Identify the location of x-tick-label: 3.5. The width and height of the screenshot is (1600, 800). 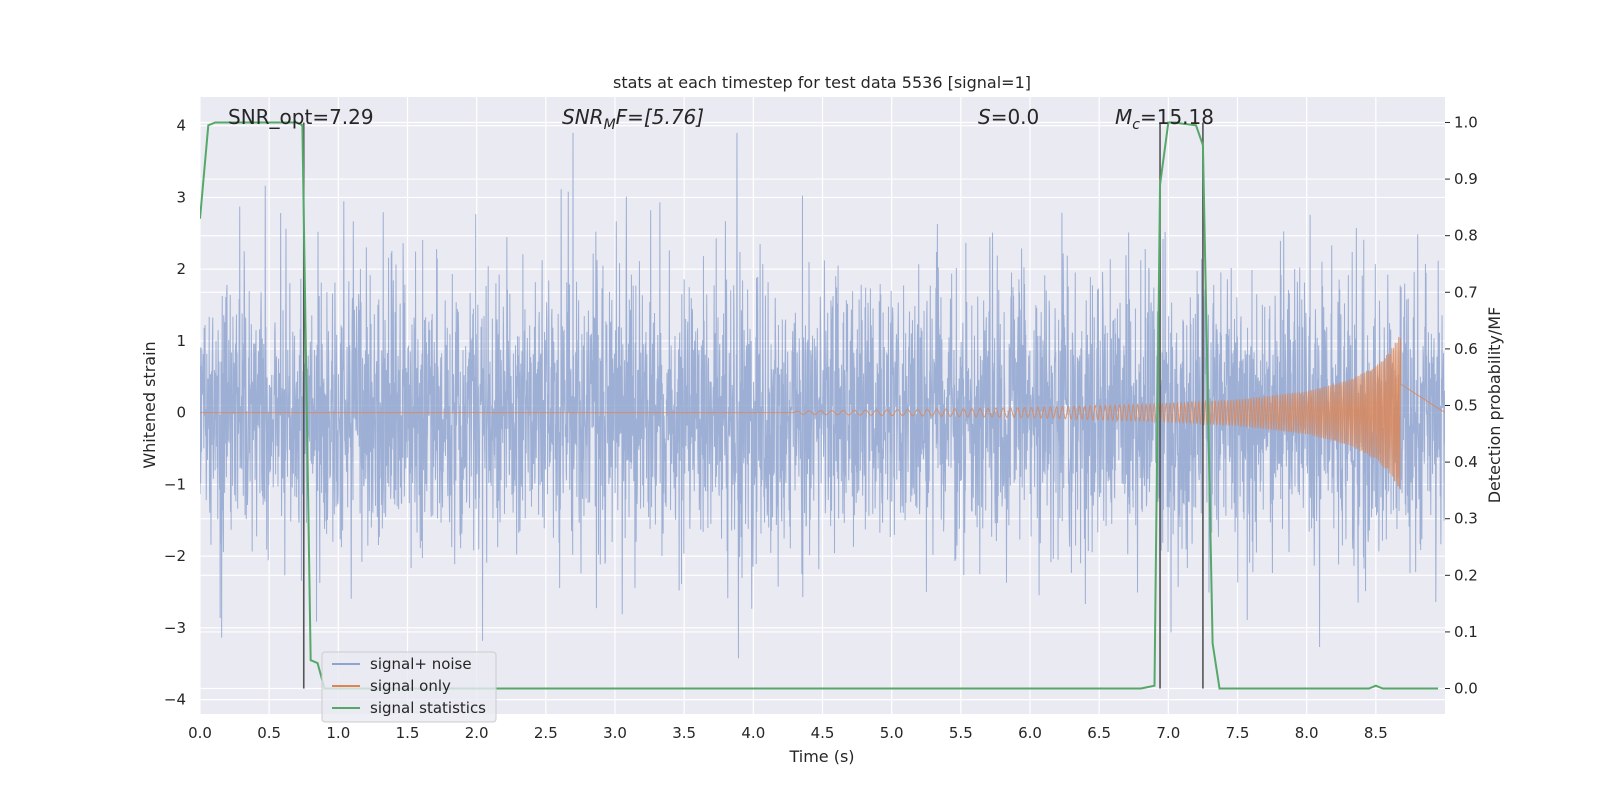
(684, 733).